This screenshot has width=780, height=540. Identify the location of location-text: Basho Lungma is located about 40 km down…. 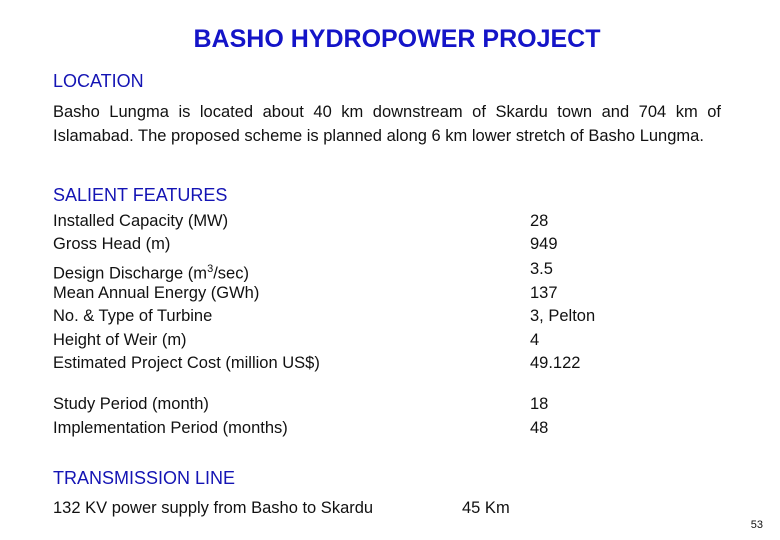
(387, 124).